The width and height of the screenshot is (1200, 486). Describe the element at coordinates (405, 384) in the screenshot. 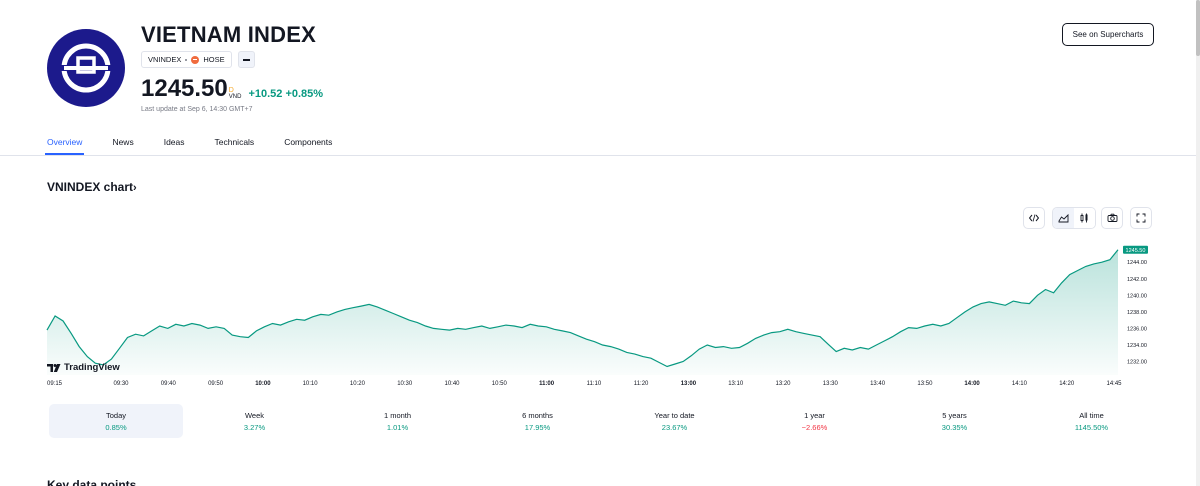

I see `x-tick-label: 10:30` at that location.